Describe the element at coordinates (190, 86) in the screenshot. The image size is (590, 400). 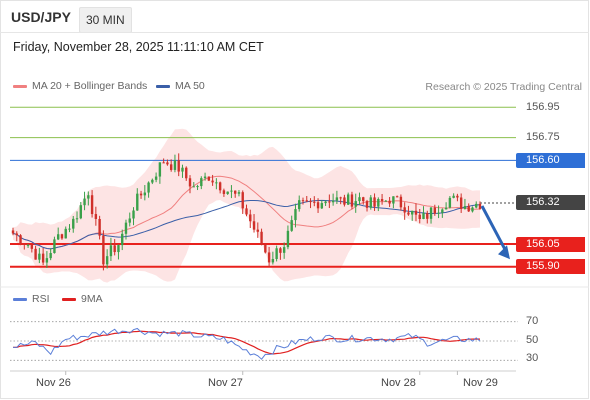
I see `ma50-label: MA 50` at that location.